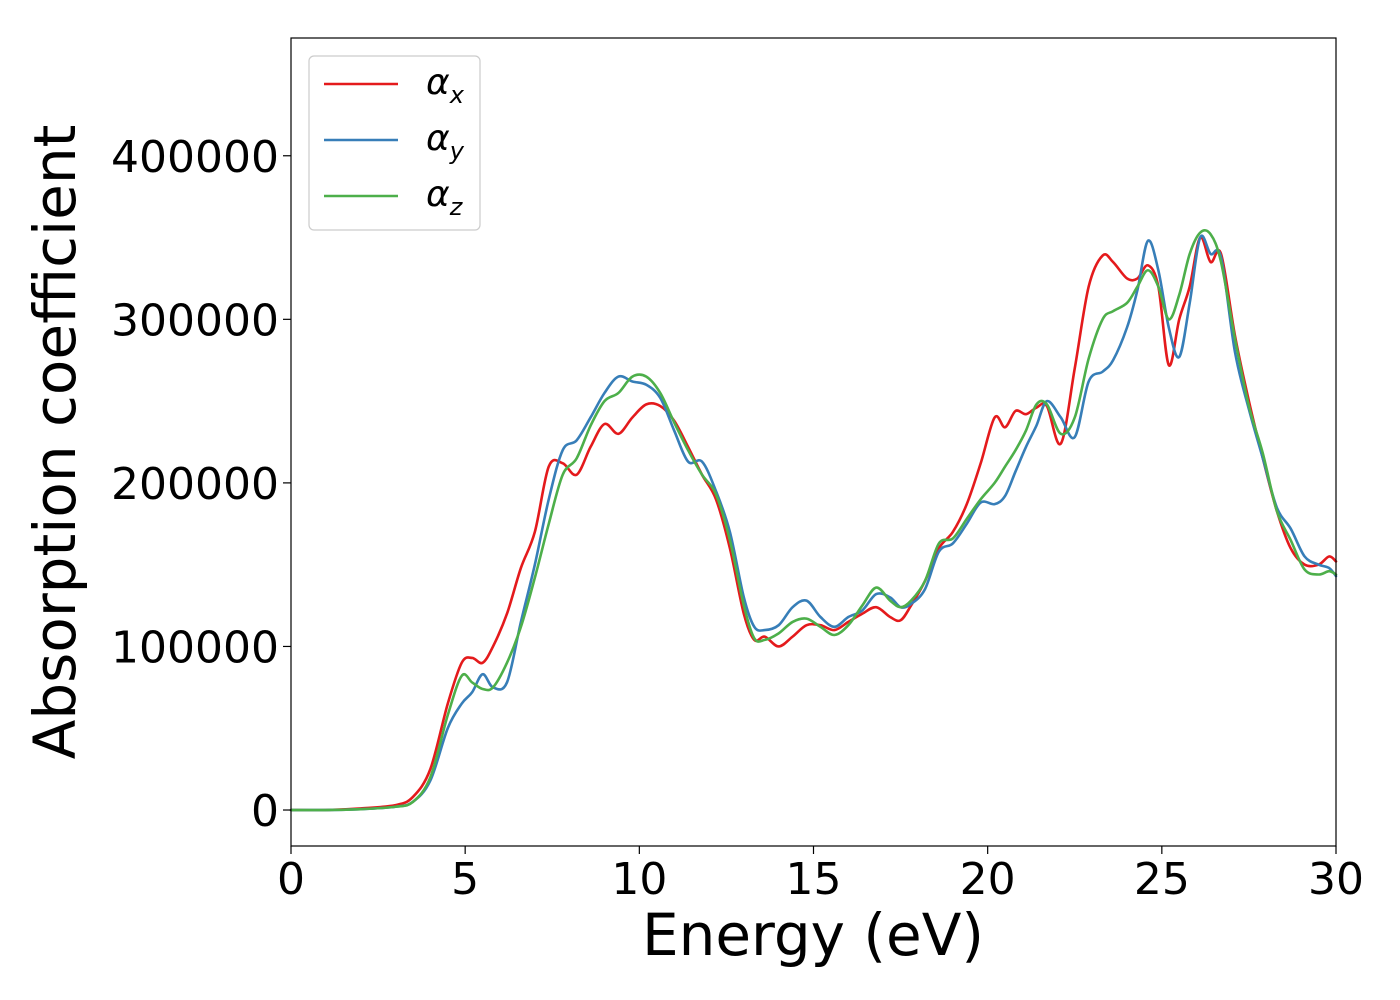  What do you see at coordinates (291, 879) in the screenshot?
I see `x-tick-label: 0` at bounding box center [291, 879].